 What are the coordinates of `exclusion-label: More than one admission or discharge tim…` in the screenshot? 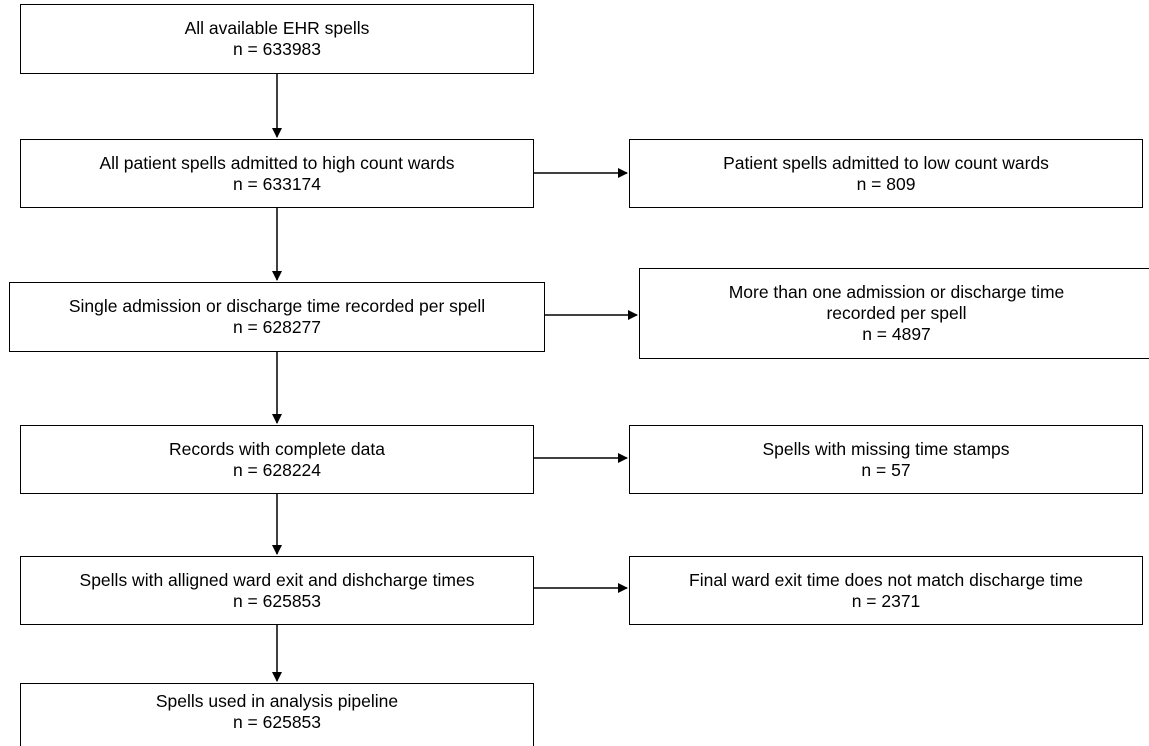 It's located at (896, 302).